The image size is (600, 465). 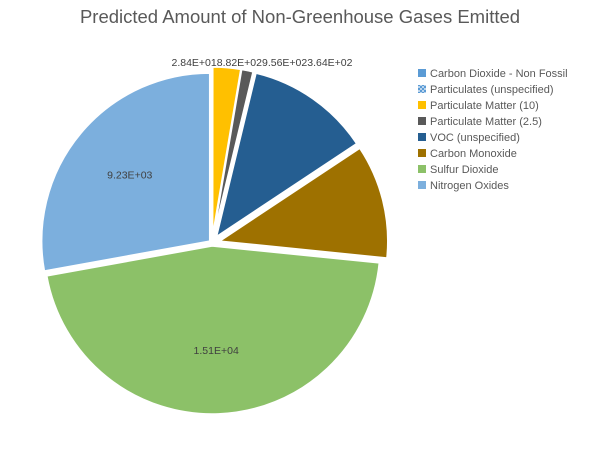 I want to click on legend-label-nitrogen-oxides: Nitrogen Oxides, so click(x=469, y=186).